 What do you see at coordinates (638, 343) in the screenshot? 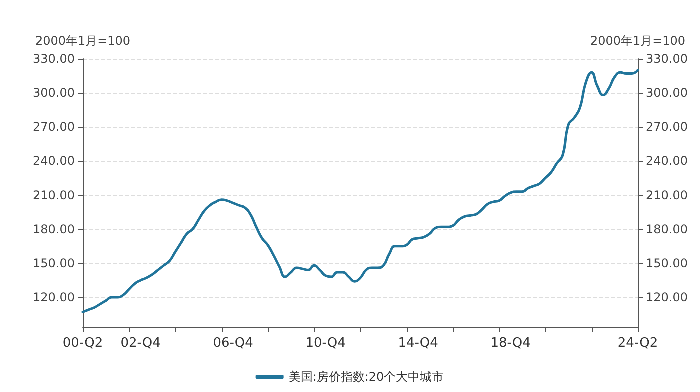
I see `x-tick-label: 24-Q2` at bounding box center [638, 343].